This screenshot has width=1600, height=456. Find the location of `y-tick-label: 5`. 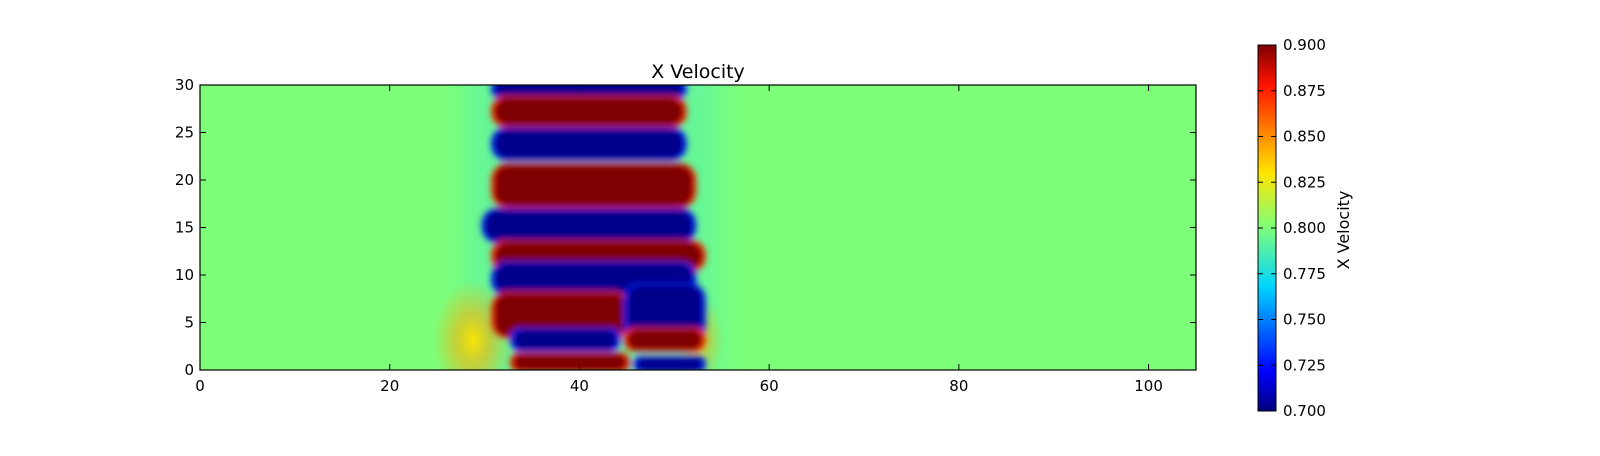

y-tick-label: 5 is located at coordinates (189, 323).